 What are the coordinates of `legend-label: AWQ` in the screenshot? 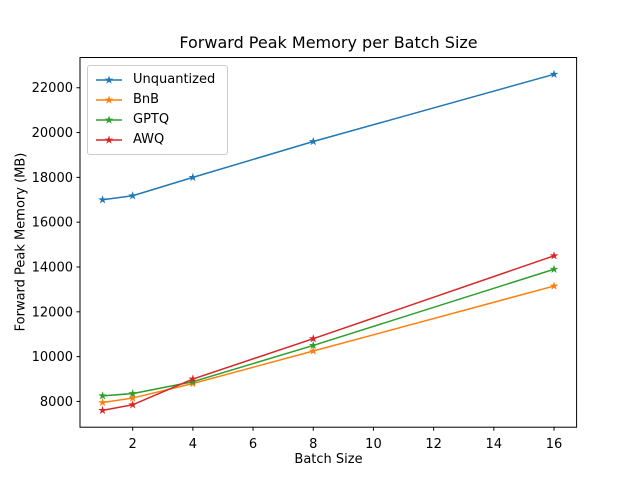 It's located at (149, 139).